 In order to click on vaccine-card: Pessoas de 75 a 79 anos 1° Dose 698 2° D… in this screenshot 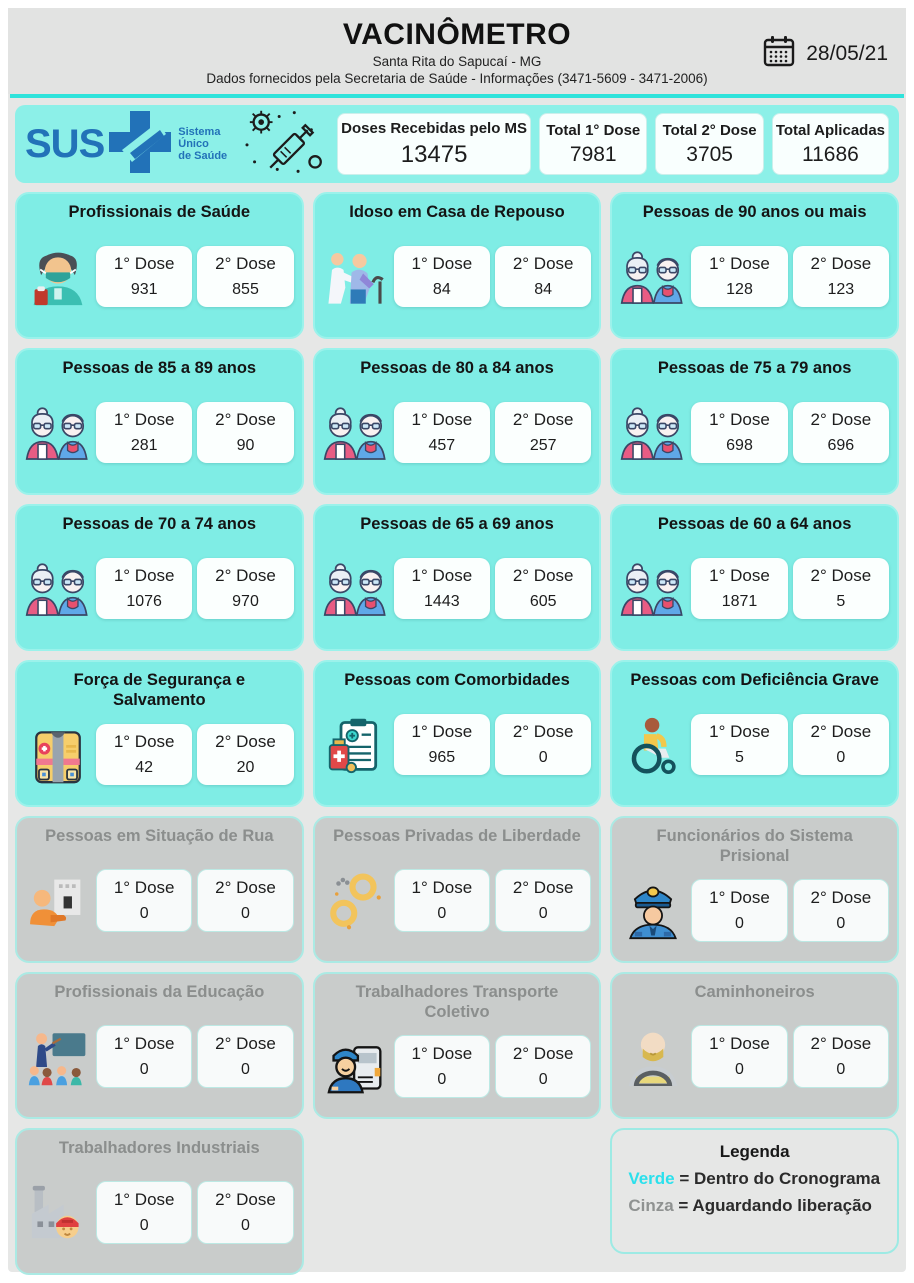, I will do `click(754, 421)`.